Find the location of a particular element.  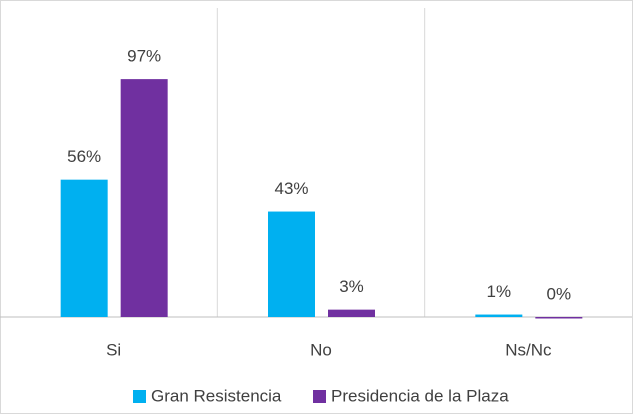

x-tick-label: Ns/Nc is located at coordinates (528, 349).